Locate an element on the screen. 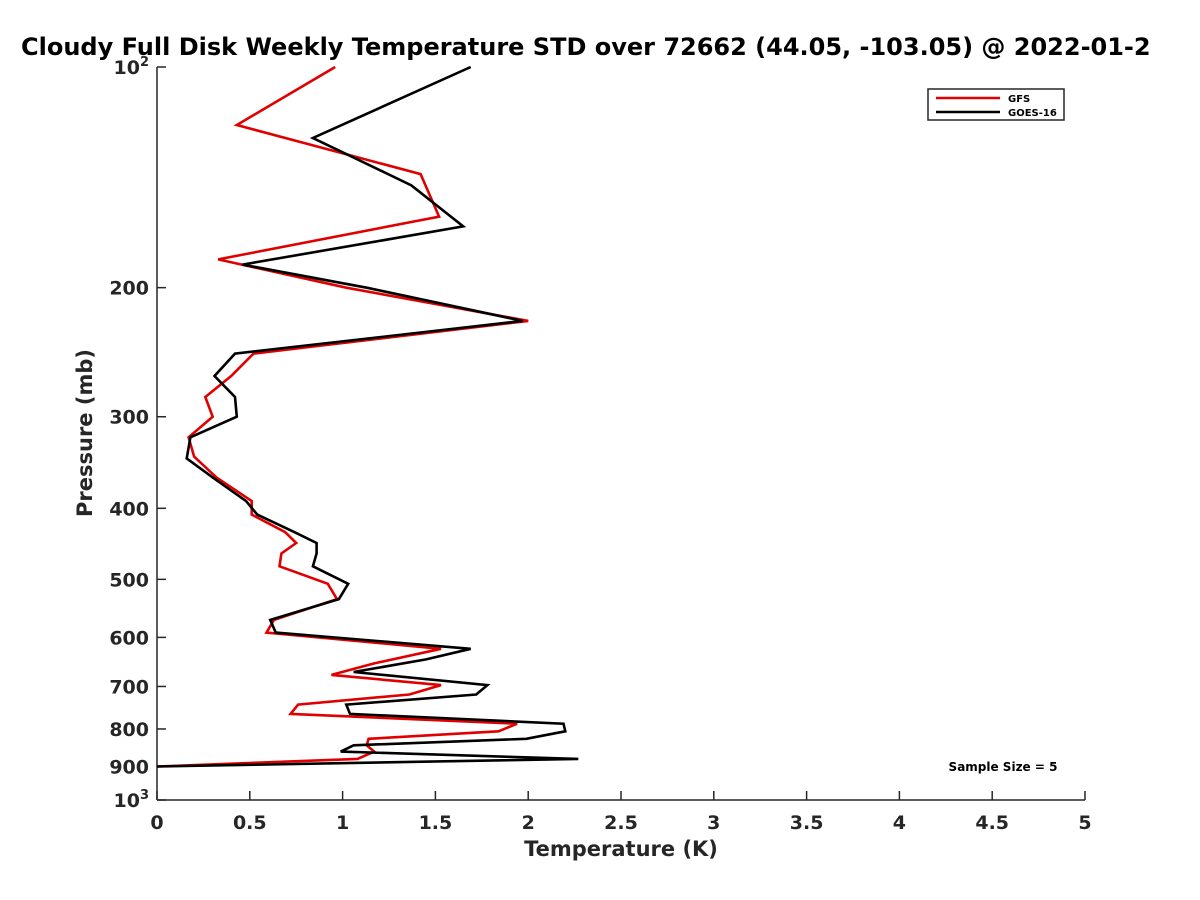 The image size is (1200, 900). y-tick-label-base: 900 is located at coordinates (129, 767).